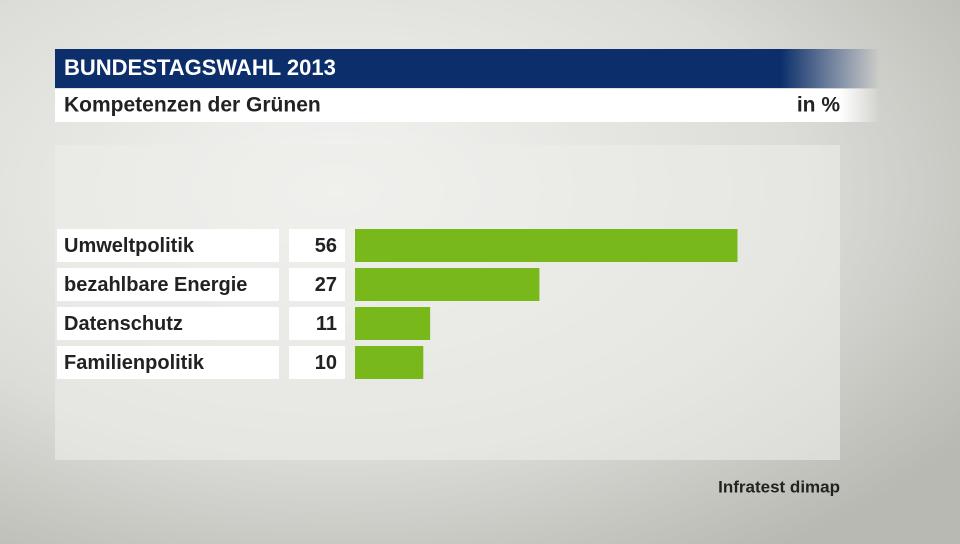 The height and width of the screenshot is (544, 960). Describe the element at coordinates (155, 285) in the screenshot. I see `category-label: bezahlbare Energie` at that location.